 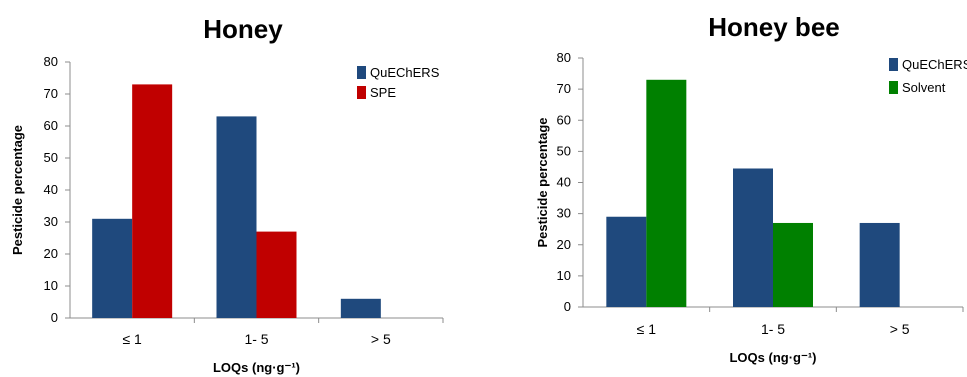 I want to click on chart-title: Honey bee, so click(x=774, y=27).